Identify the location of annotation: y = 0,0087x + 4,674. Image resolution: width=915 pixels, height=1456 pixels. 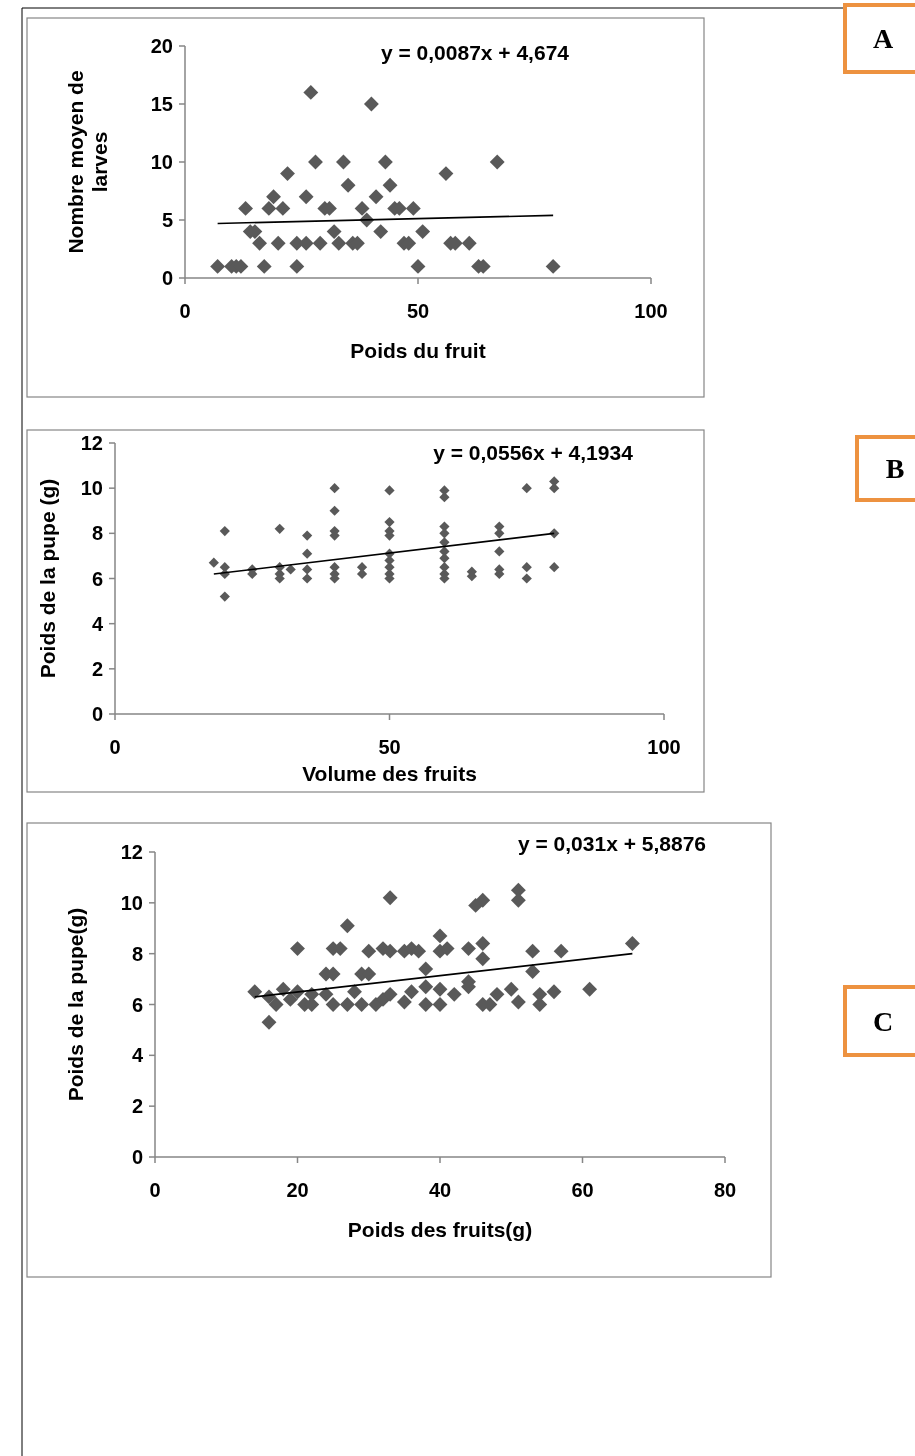
(475, 52).